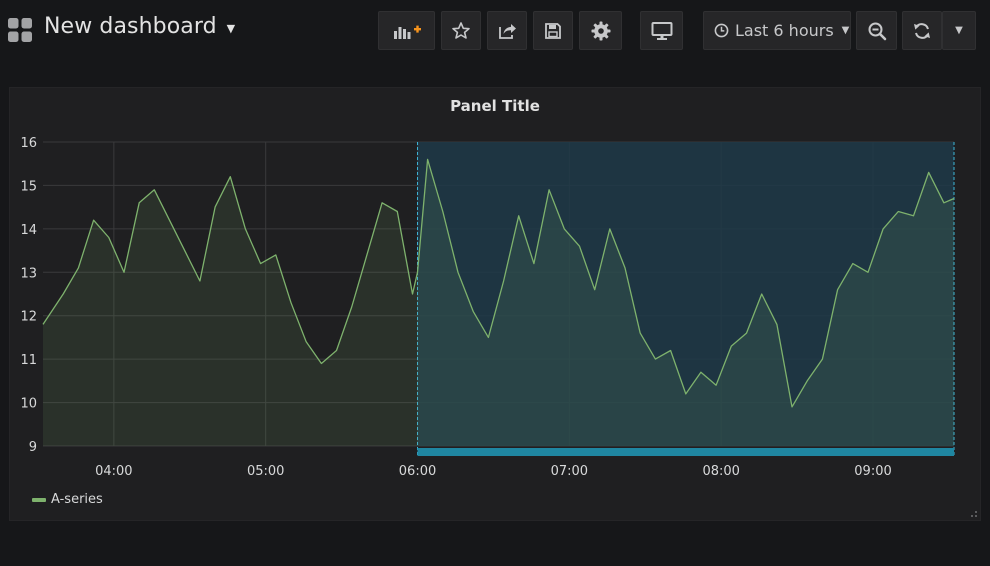  What do you see at coordinates (20, 30) in the screenshot?
I see `grid-icon` at bounding box center [20, 30].